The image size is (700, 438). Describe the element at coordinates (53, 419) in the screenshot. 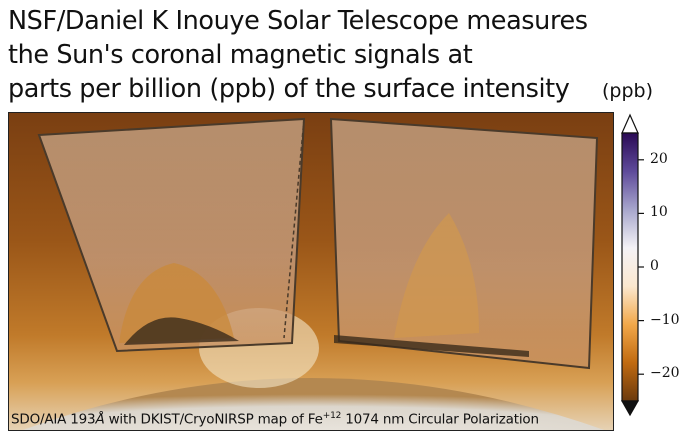

I see `caption-prefix: SDO/AIA 193` at that location.